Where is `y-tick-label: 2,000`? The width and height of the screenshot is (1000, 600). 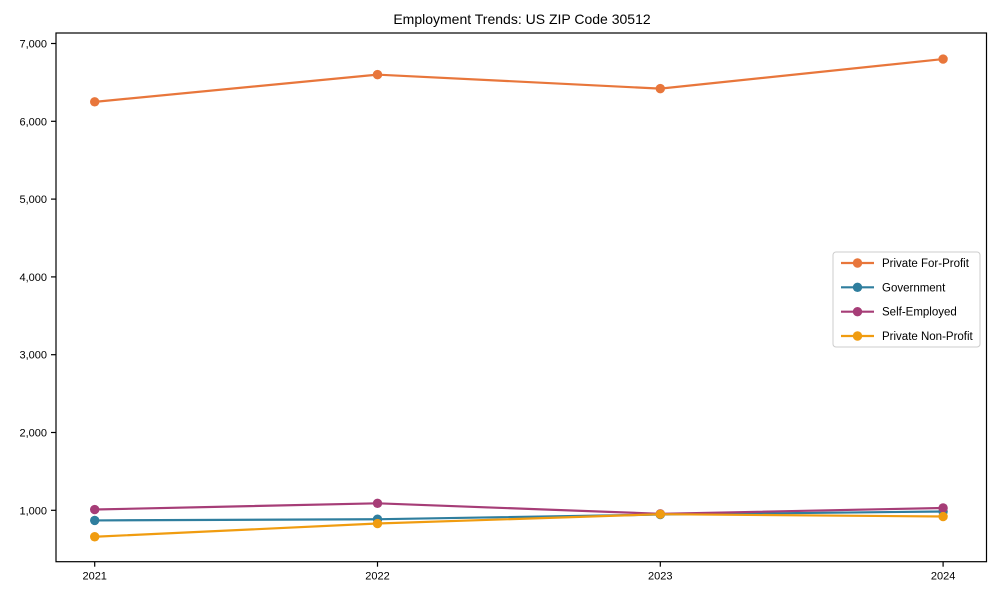 y-tick-label: 2,000 is located at coordinates (33, 434).